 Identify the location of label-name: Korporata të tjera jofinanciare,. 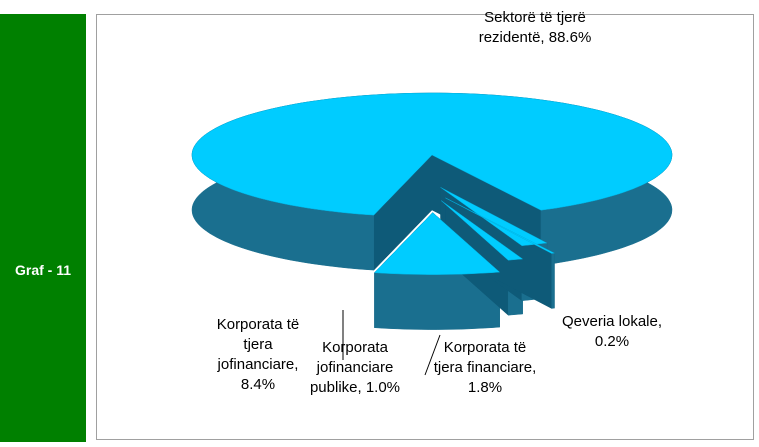
(258, 344).